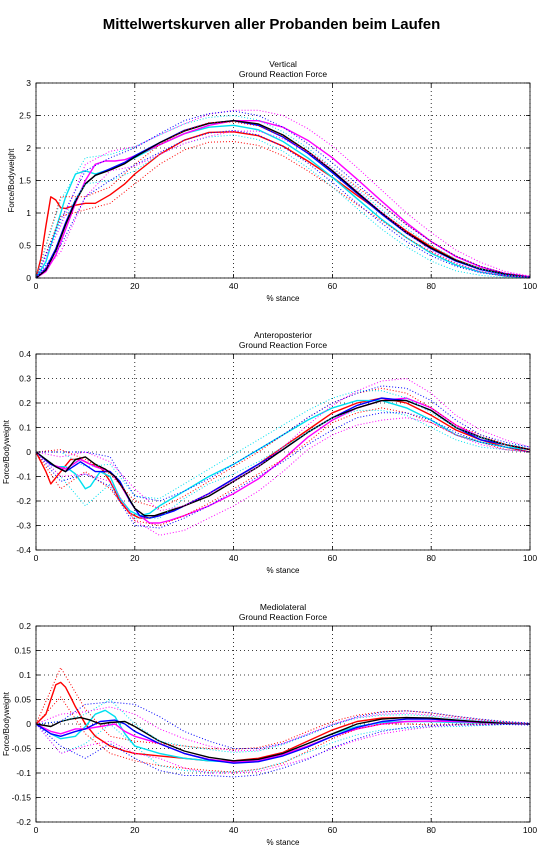 The image size is (543, 850). What do you see at coordinates (28, 213) in the screenshot?
I see `y-tick-label: 1` at bounding box center [28, 213].